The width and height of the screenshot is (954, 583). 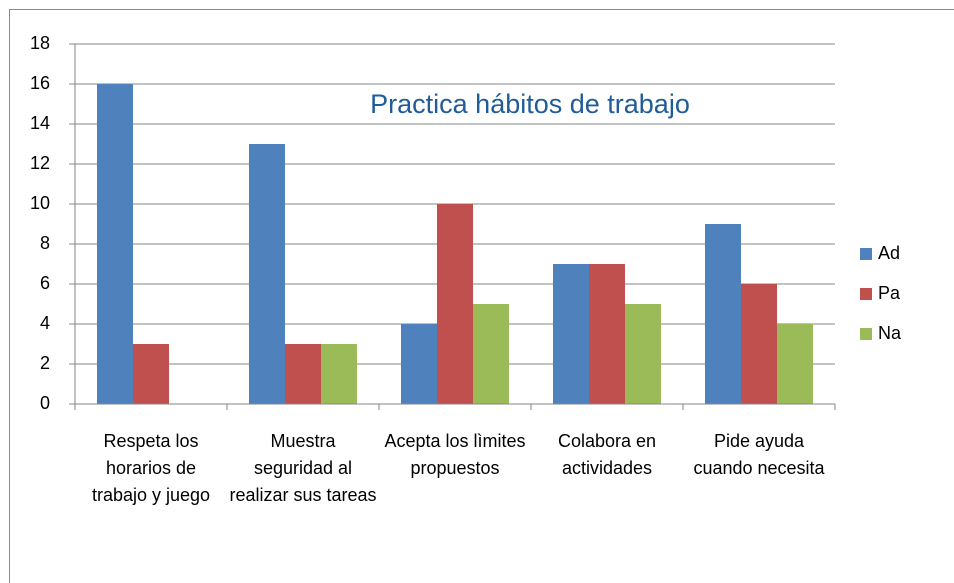 I want to click on x-tick-label: Colabora en actividades, so click(x=607, y=454).